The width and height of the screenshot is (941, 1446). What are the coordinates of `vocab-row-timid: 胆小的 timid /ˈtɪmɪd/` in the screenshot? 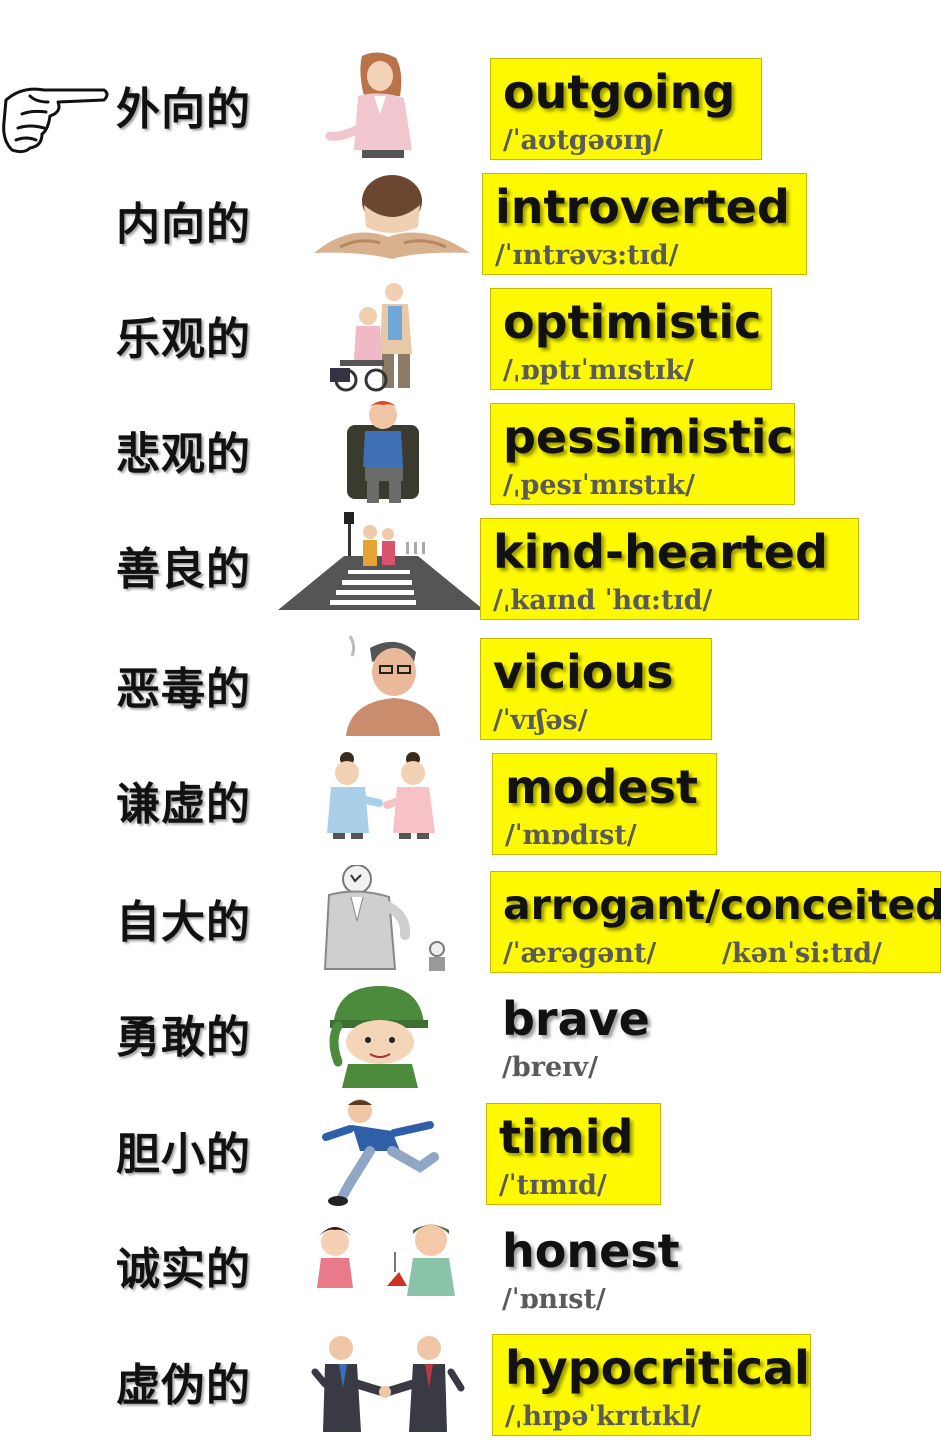 It's located at (470, 1152).